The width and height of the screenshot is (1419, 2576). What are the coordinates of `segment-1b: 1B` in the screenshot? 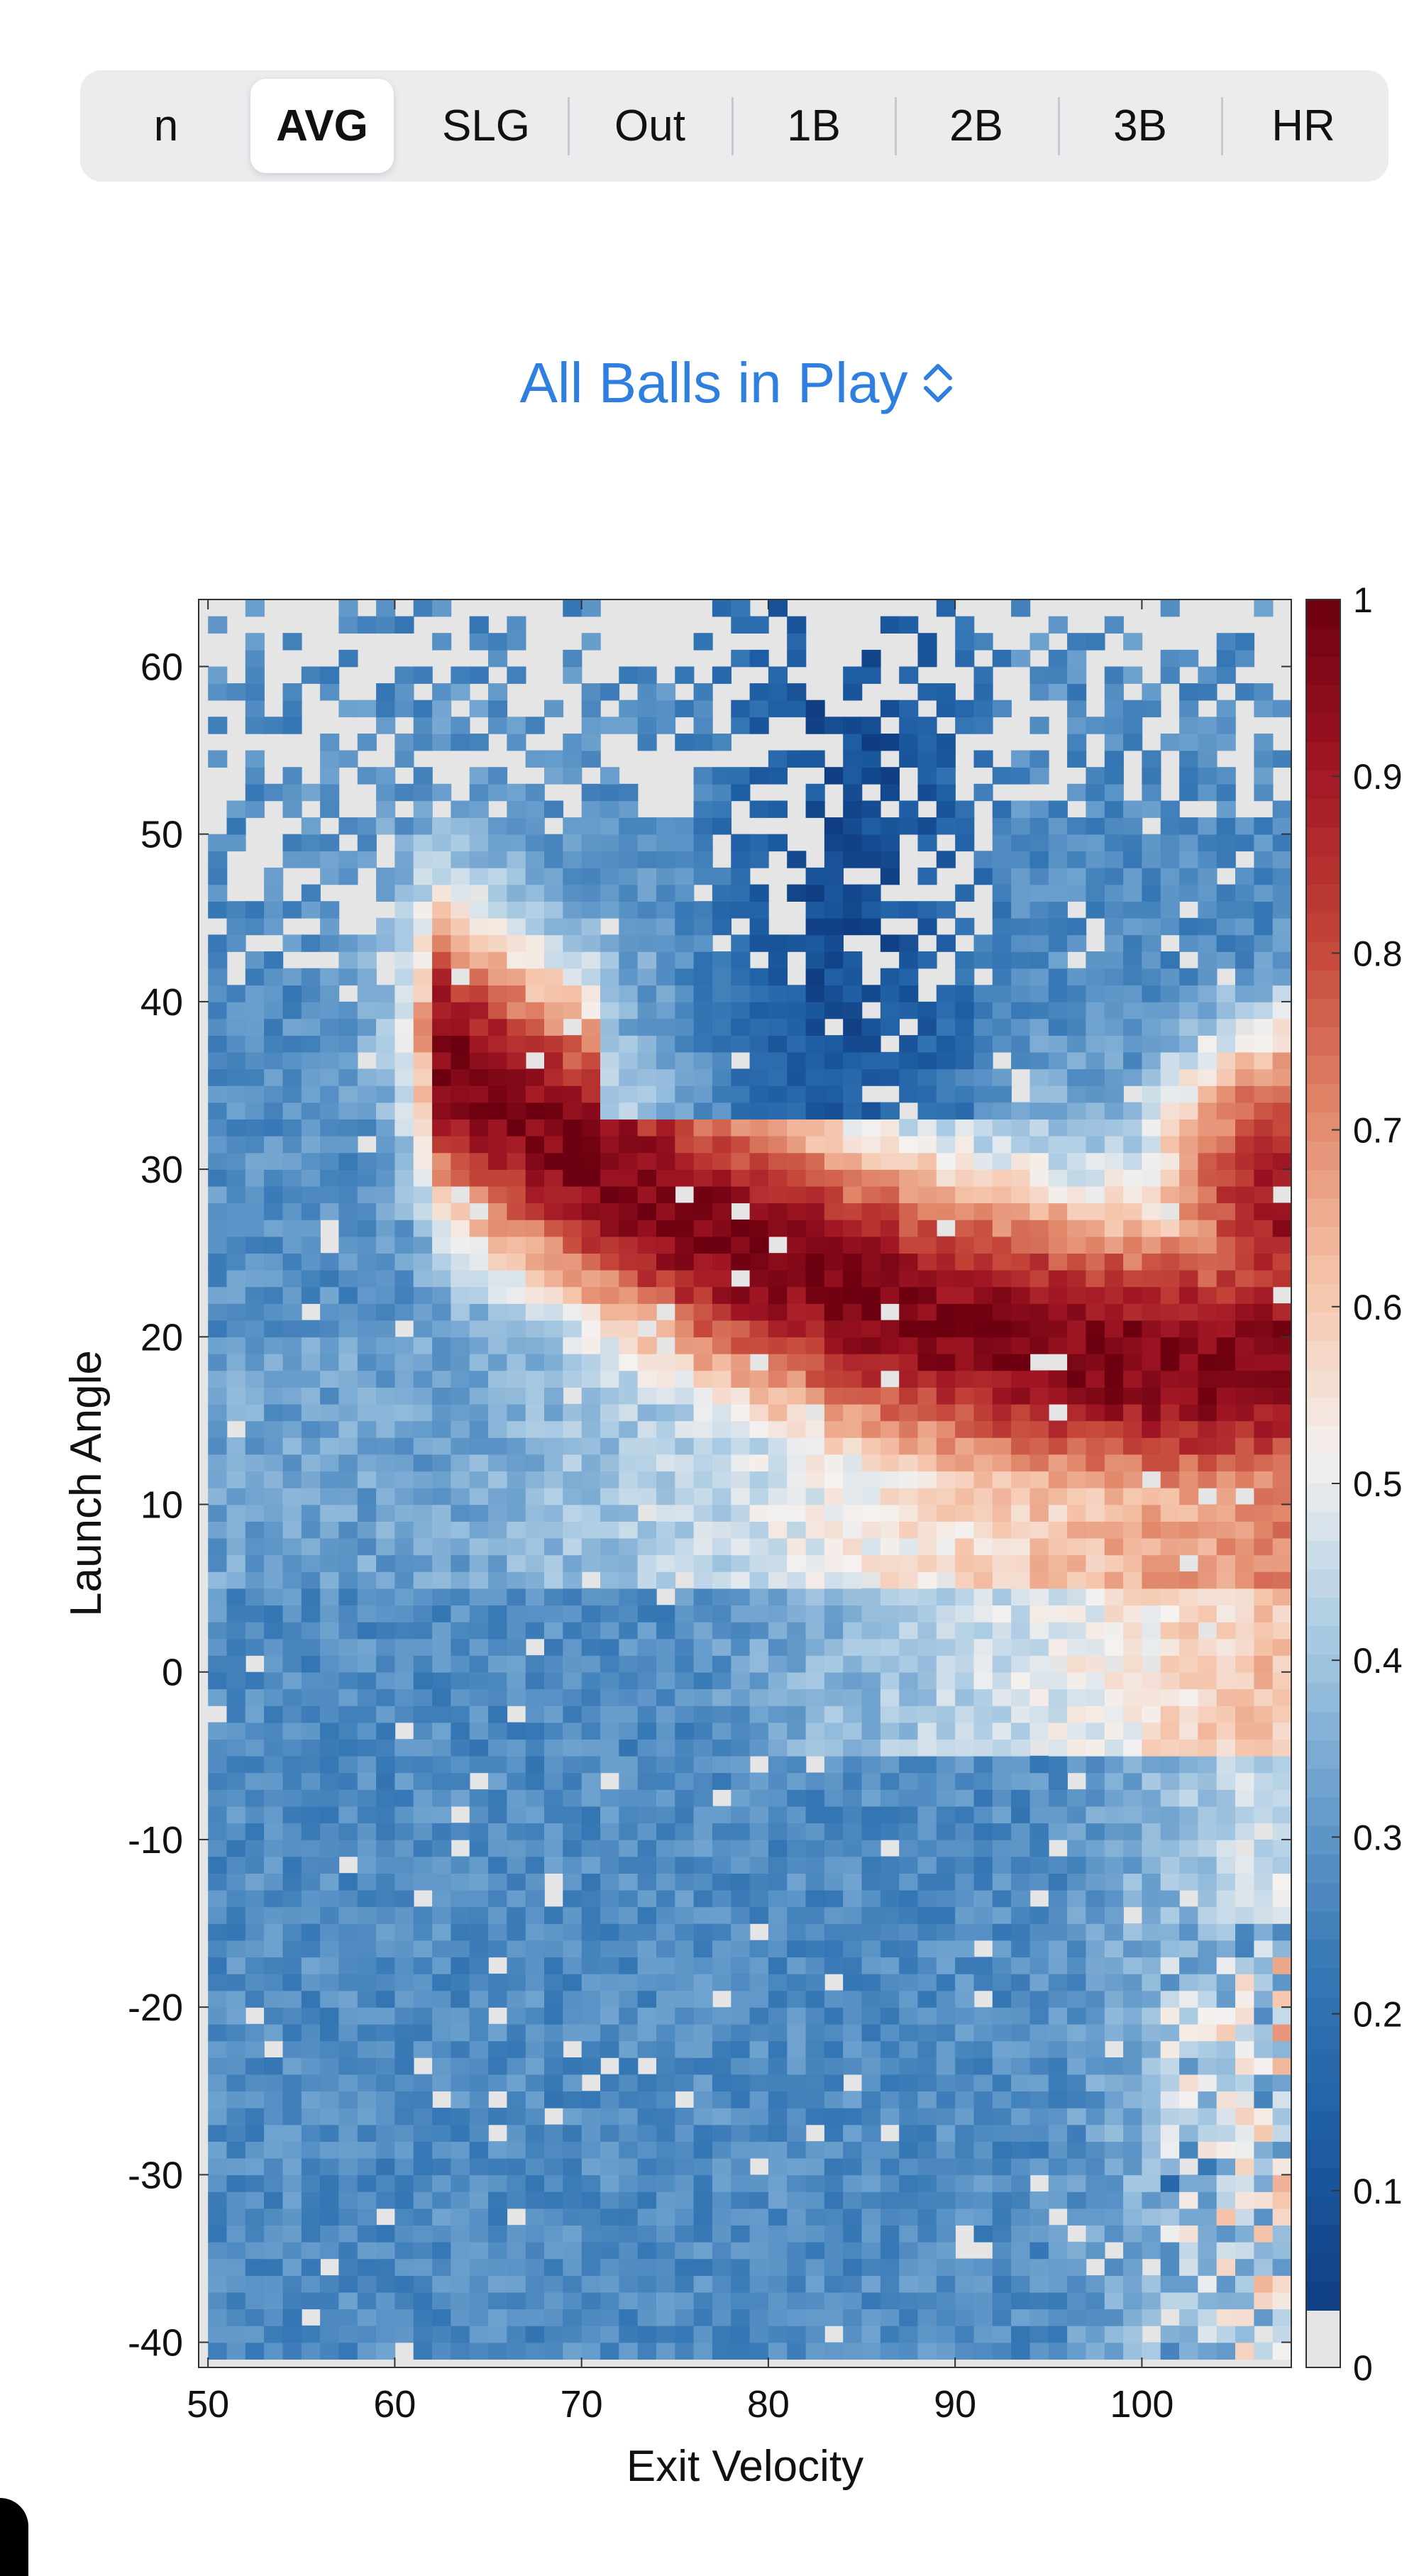 It's located at (814, 125).